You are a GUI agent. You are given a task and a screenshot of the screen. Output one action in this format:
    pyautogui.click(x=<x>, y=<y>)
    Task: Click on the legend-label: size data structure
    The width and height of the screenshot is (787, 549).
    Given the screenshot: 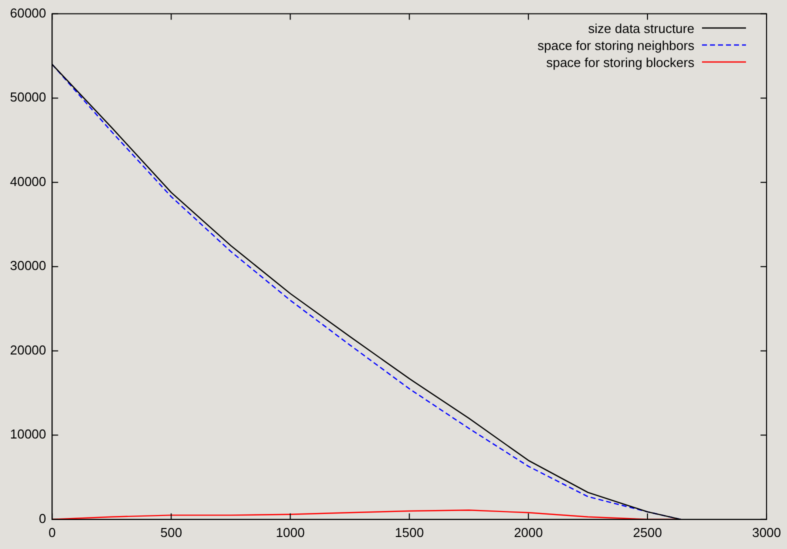 What is the action you would take?
    pyautogui.click(x=641, y=28)
    